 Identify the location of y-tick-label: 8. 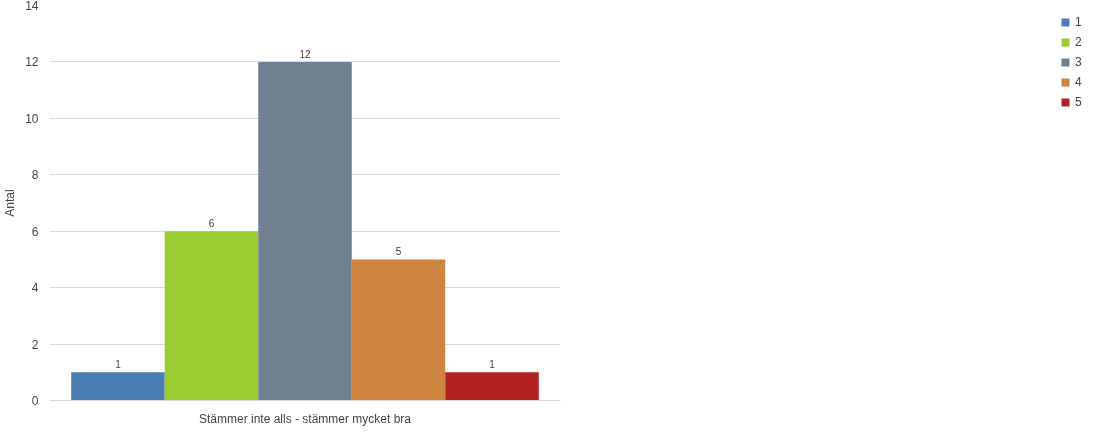
(35, 175).